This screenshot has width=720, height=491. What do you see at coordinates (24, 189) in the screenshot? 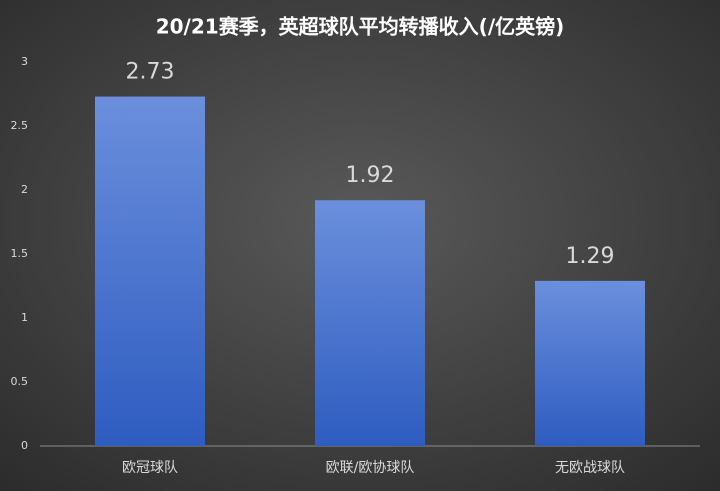
I see `y-tick-label: 2` at bounding box center [24, 189].